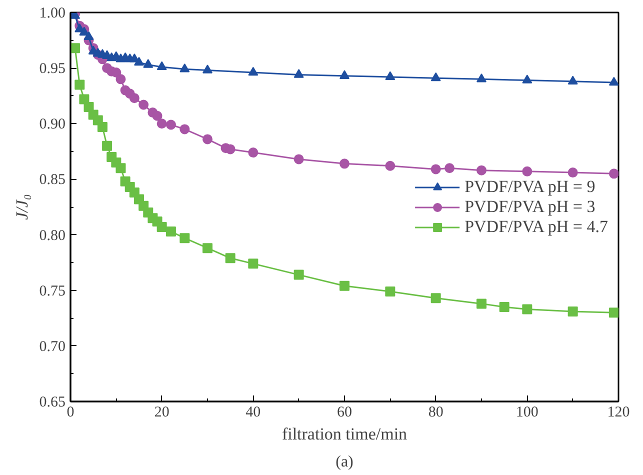 The height and width of the screenshot is (475, 643). I want to click on x-tick-label: 0, so click(70, 412).